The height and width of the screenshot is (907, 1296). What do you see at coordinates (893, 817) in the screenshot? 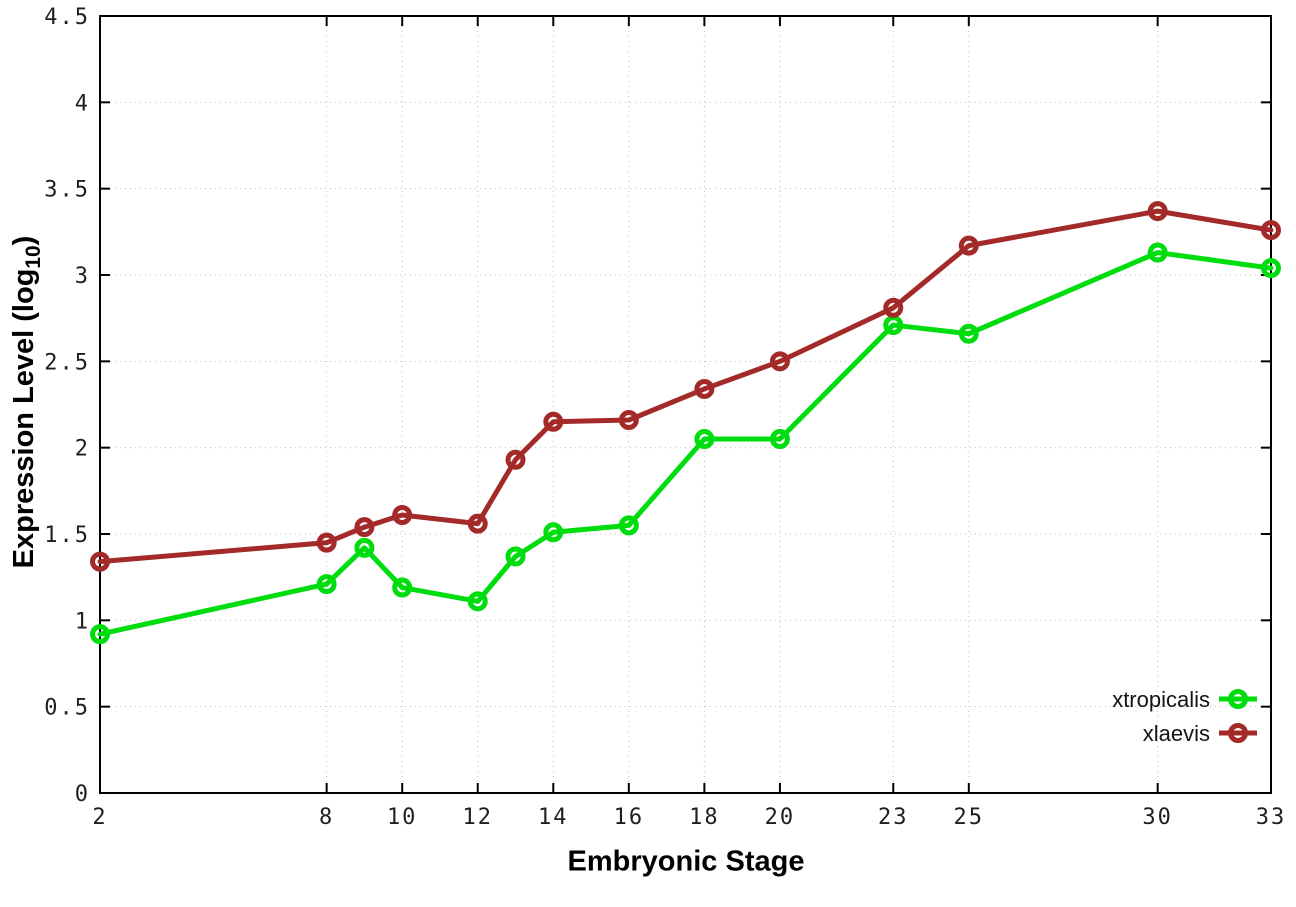
I see `x-tick-label: 23` at bounding box center [893, 817].